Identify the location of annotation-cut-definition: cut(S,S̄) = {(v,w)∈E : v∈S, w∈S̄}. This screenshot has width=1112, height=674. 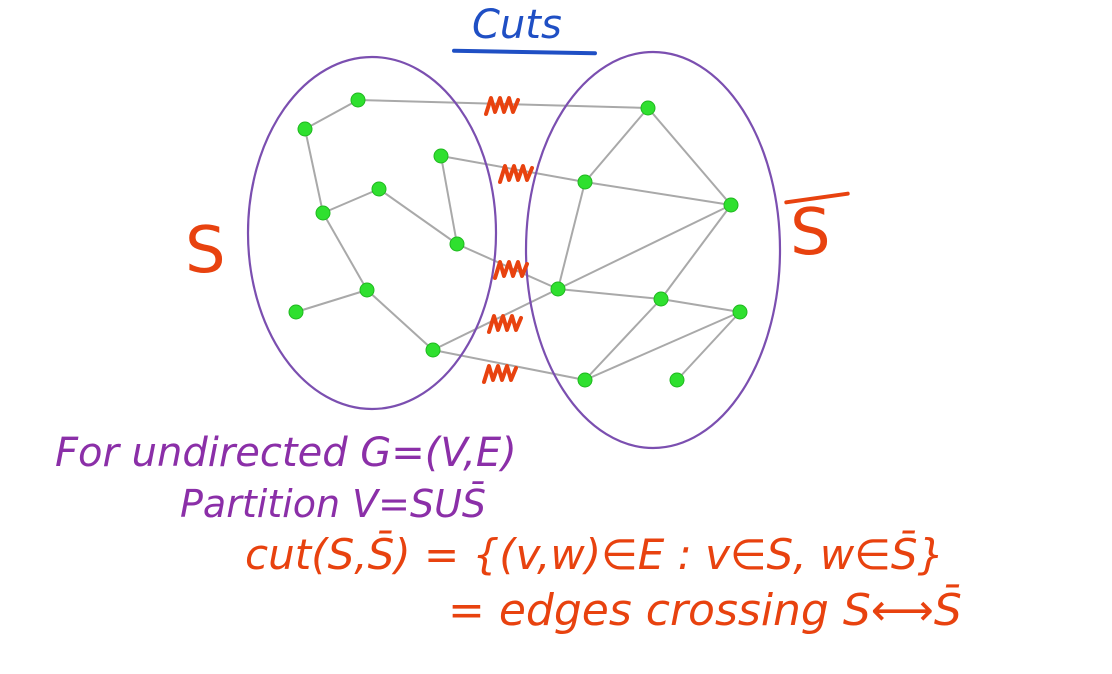
(595, 554).